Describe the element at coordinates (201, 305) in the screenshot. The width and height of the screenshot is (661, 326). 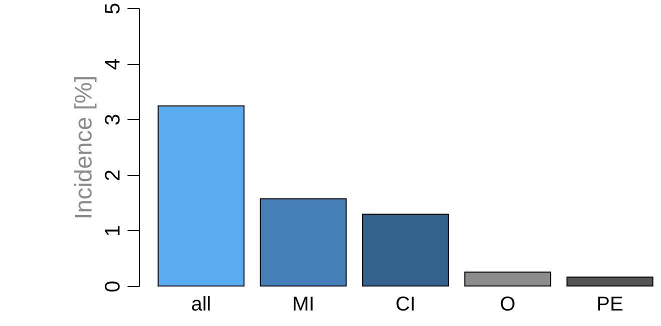
I see `x-tick-label: all` at that location.